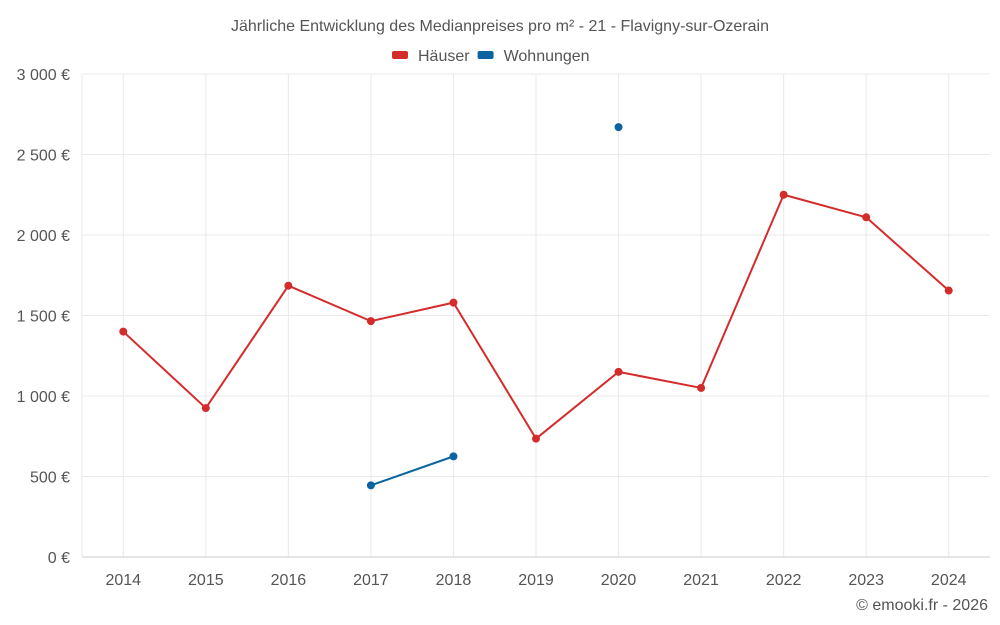  What do you see at coordinates (444, 56) in the screenshot?
I see `legend-label: Häuser` at bounding box center [444, 56].